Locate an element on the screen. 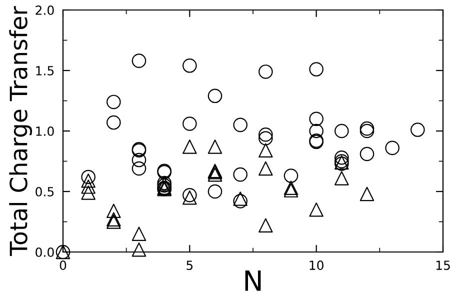 The image size is (457, 296). y-tick-label: 1.0 is located at coordinates (45, 131).